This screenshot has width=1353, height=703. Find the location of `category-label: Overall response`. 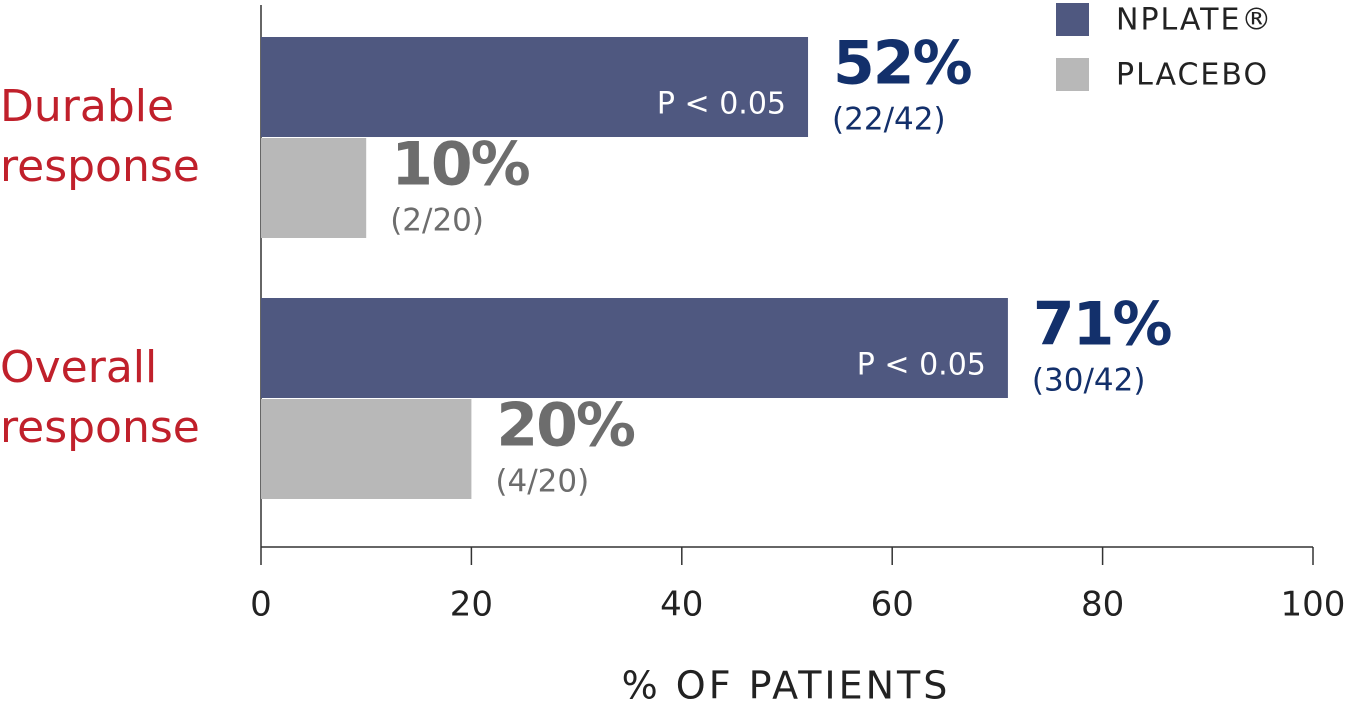

category-label: Overall response is located at coordinates (100, 397).